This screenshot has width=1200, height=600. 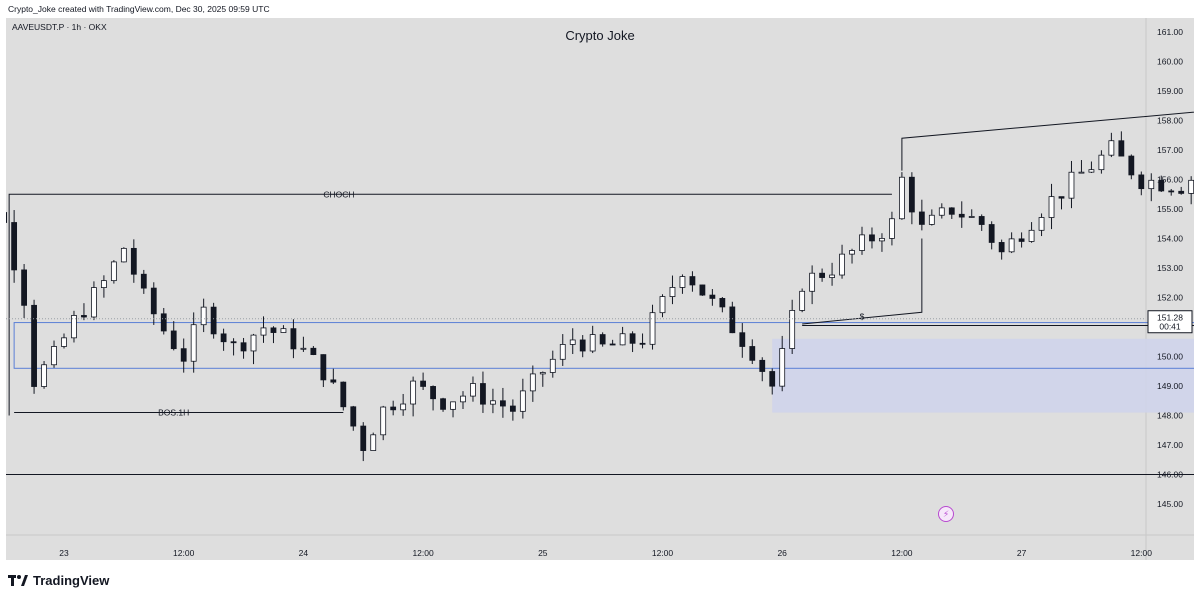 What do you see at coordinates (58, 580) in the screenshot?
I see `tradingview-logo: TradingView` at bounding box center [58, 580].